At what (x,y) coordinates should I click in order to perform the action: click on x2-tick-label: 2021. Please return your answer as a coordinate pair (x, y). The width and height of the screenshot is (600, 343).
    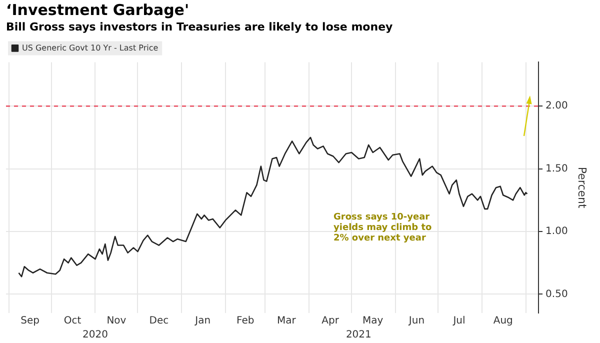
    Looking at the image, I should click on (359, 335).